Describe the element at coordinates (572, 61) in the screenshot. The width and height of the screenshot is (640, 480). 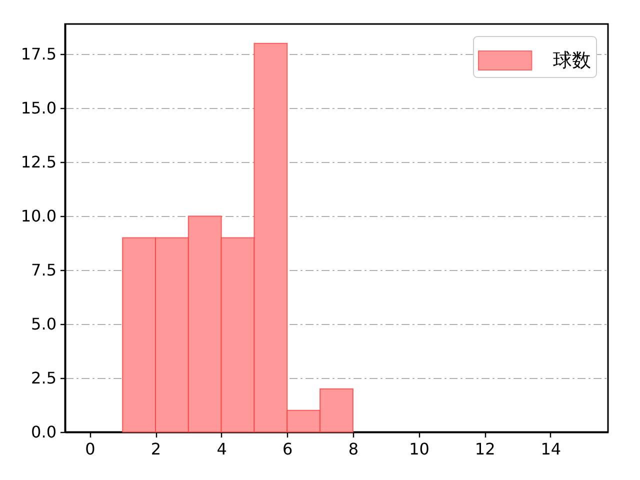
I see `legend-label: 球数` at that location.